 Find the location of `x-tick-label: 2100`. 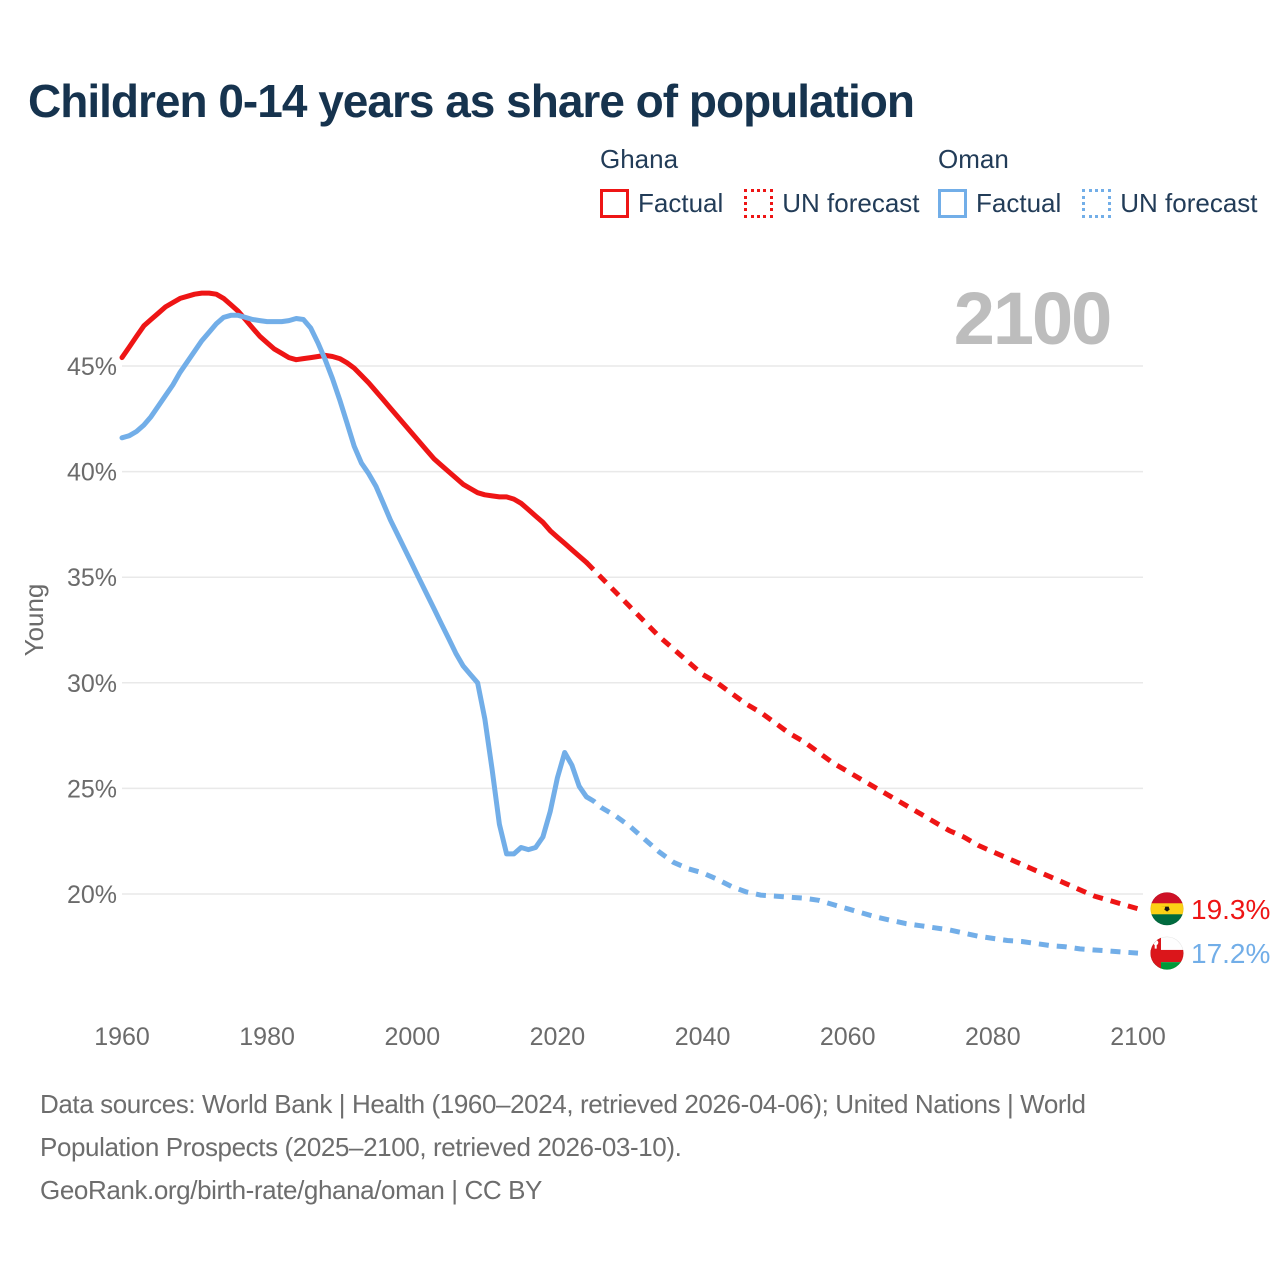

x-tick-label: 2100 is located at coordinates (1138, 1037).